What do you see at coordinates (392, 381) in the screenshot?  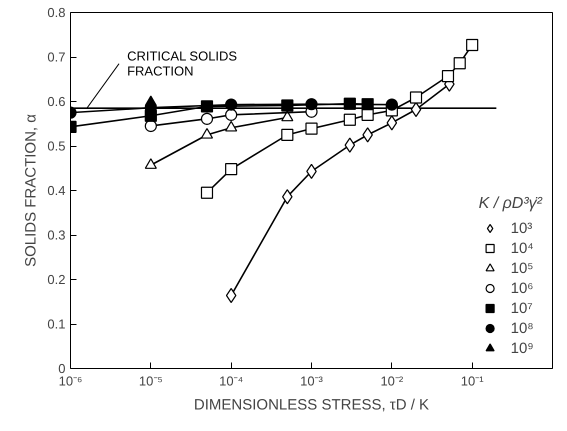 I see `x-tick-label: 10⁻²` at bounding box center [392, 381].